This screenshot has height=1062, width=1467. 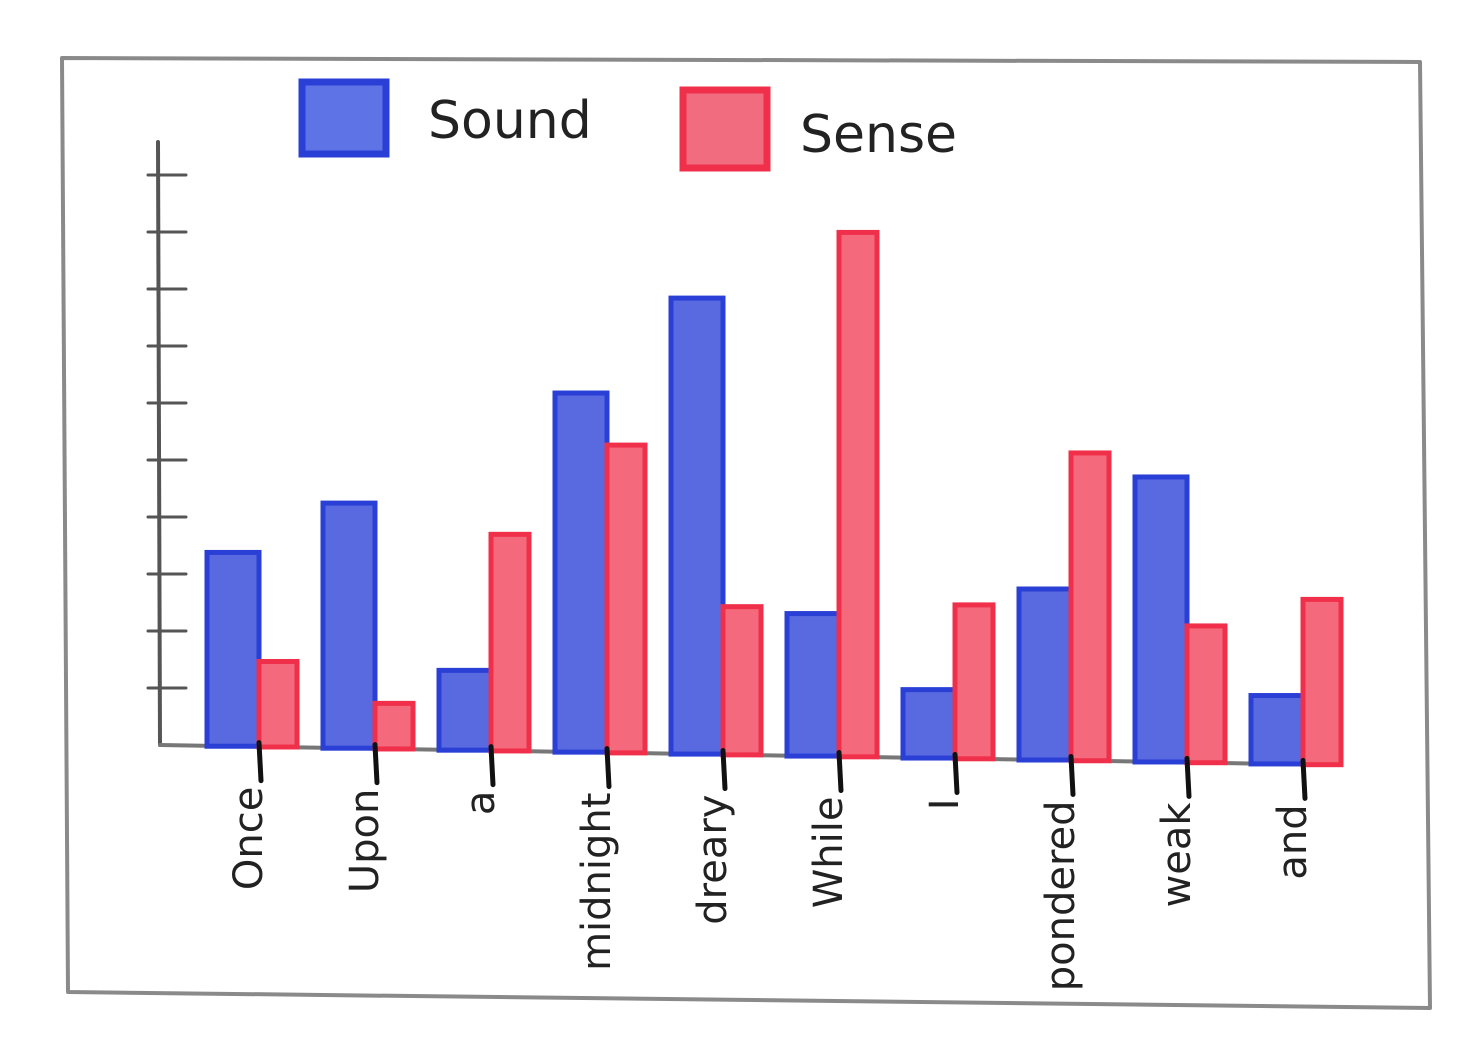 I want to click on bar-sense-pondered, so click(x=1090, y=607).